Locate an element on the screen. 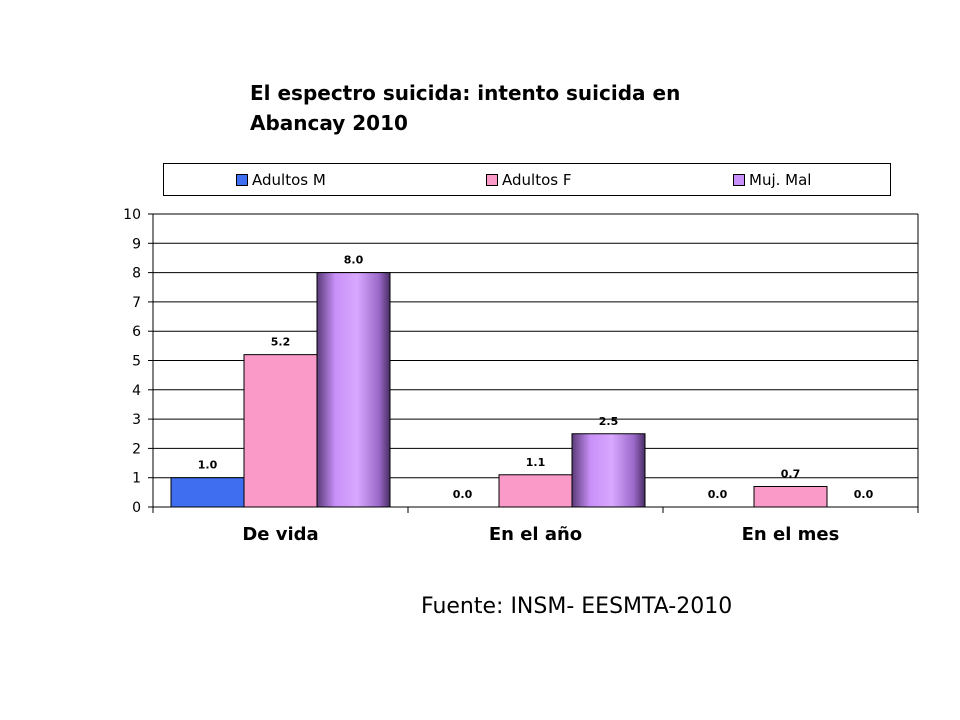 Image resolution: width=960 pixels, height=720 pixels. source-note: Fuente: INSM- EESMTA-2010 is located at coordinates (577, 606).